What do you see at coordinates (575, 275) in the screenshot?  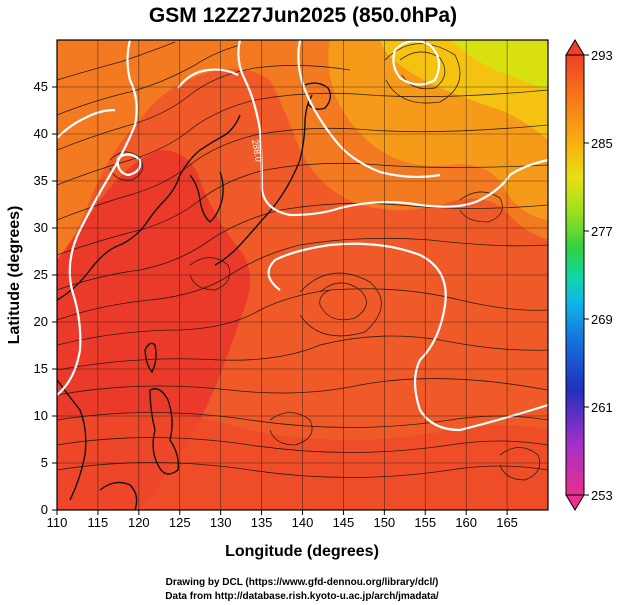 I see `colorbar-gradient` at bounding box center [575, 275].